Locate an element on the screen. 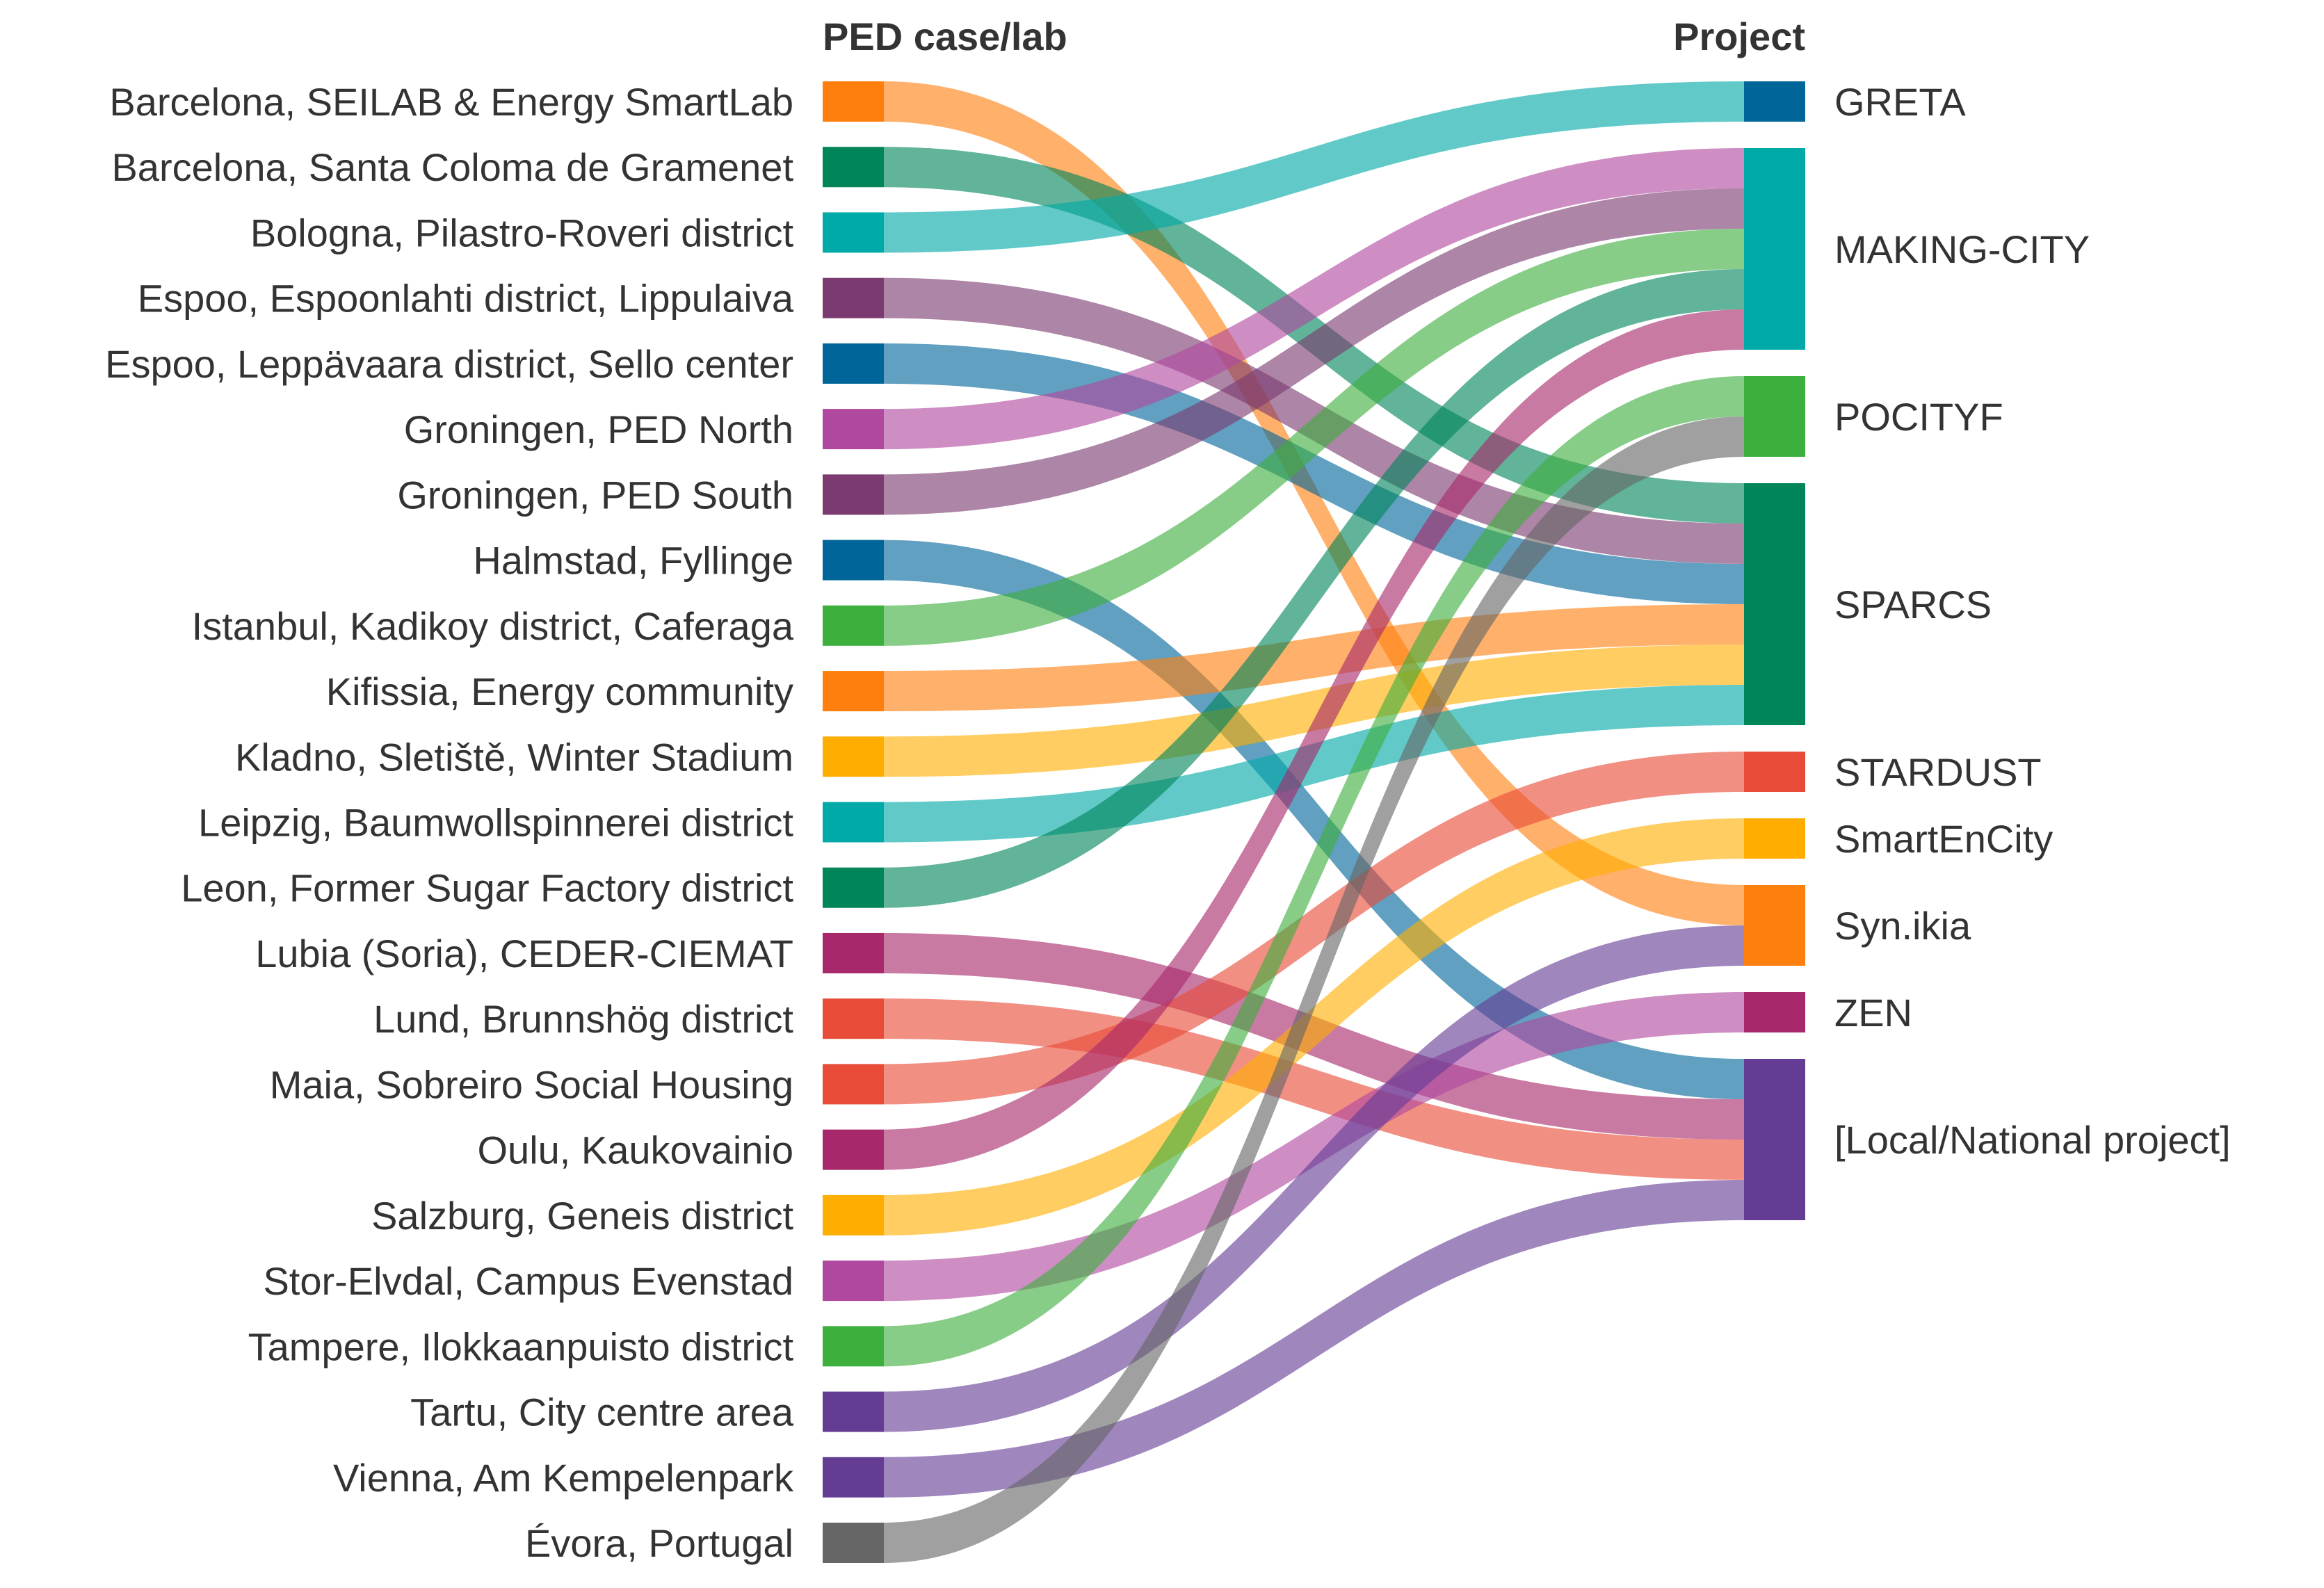  project-label: SmartEnCity is located at coordinates (1943, 839).